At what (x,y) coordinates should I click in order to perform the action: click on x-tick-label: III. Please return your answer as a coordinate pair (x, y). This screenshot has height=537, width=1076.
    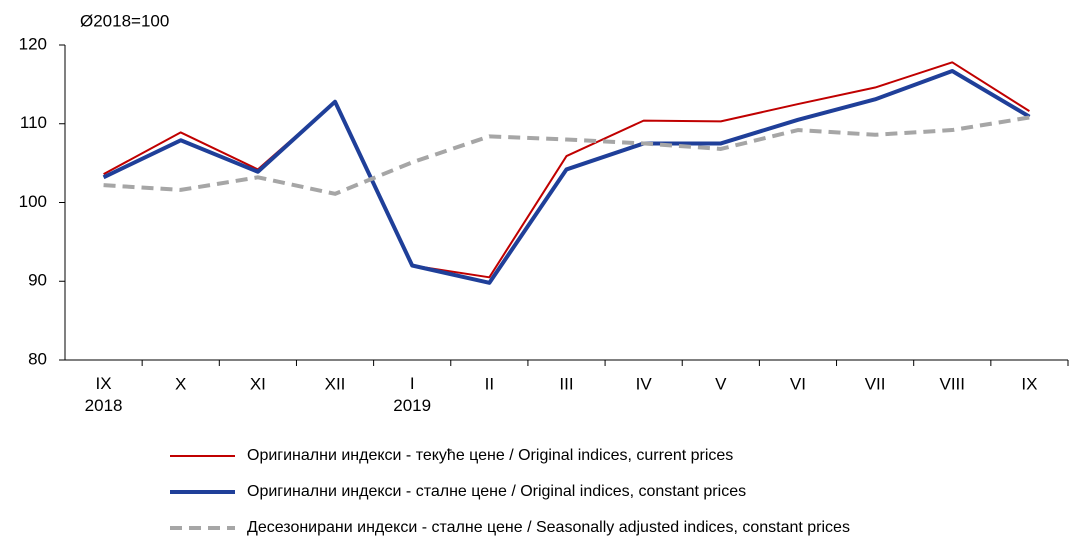
    Looking at the image, I should click on (566, 383).